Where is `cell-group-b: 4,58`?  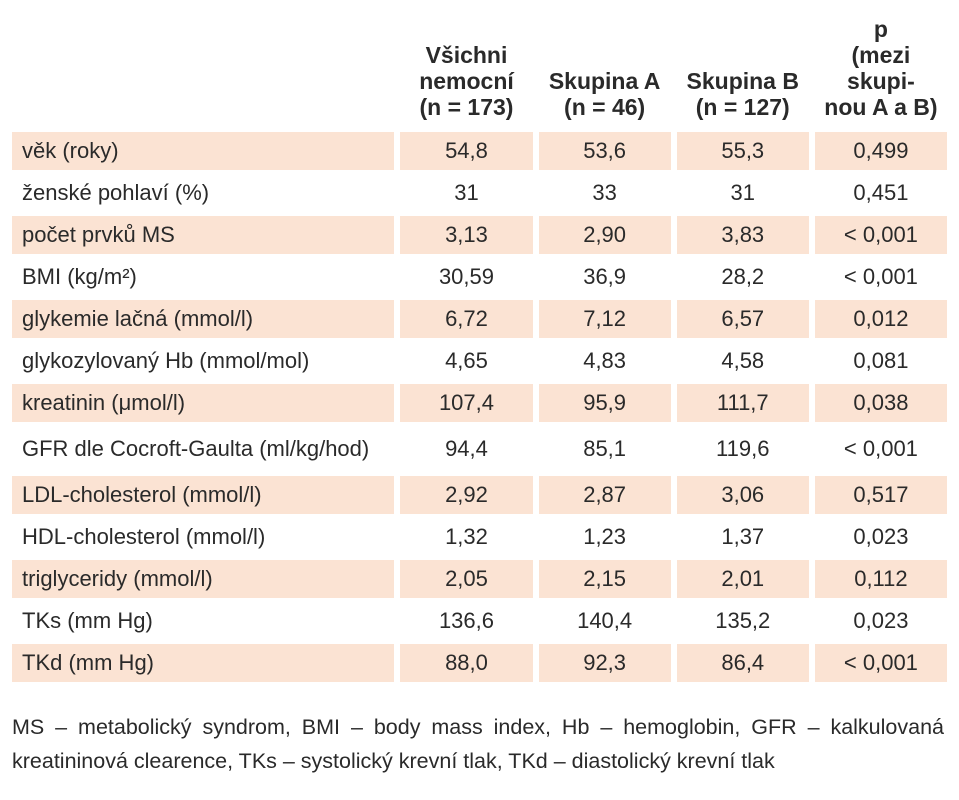 cell-group-b: 4,58 is located at coordinates (743, 360).